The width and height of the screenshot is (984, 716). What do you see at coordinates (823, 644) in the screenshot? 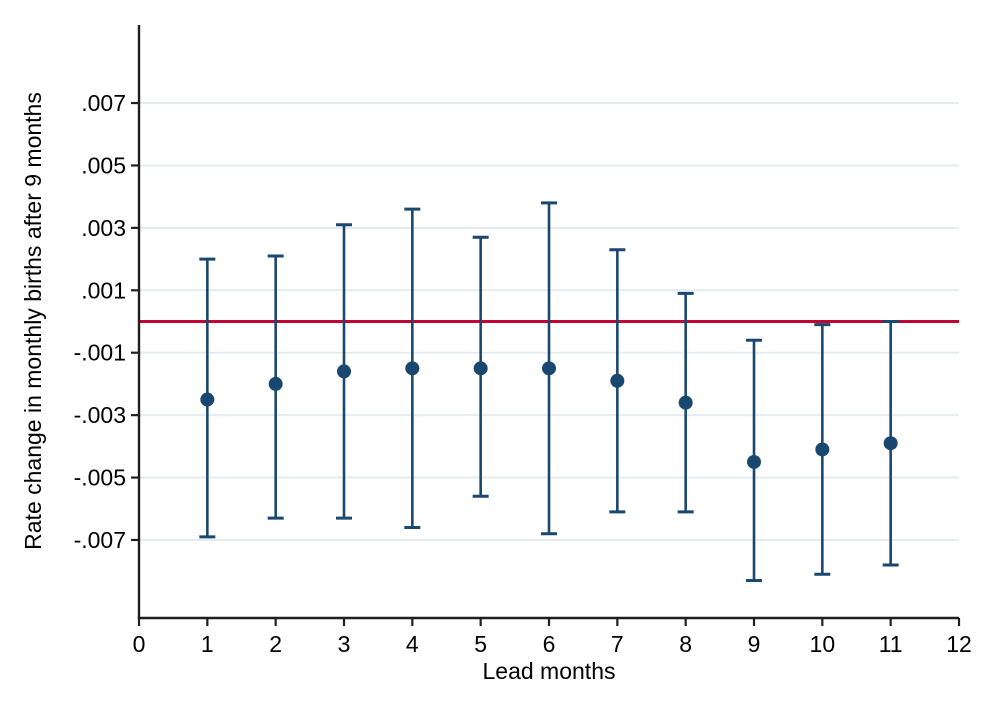
I see `x-tick-label: 10` at bounding box center [823, 644].